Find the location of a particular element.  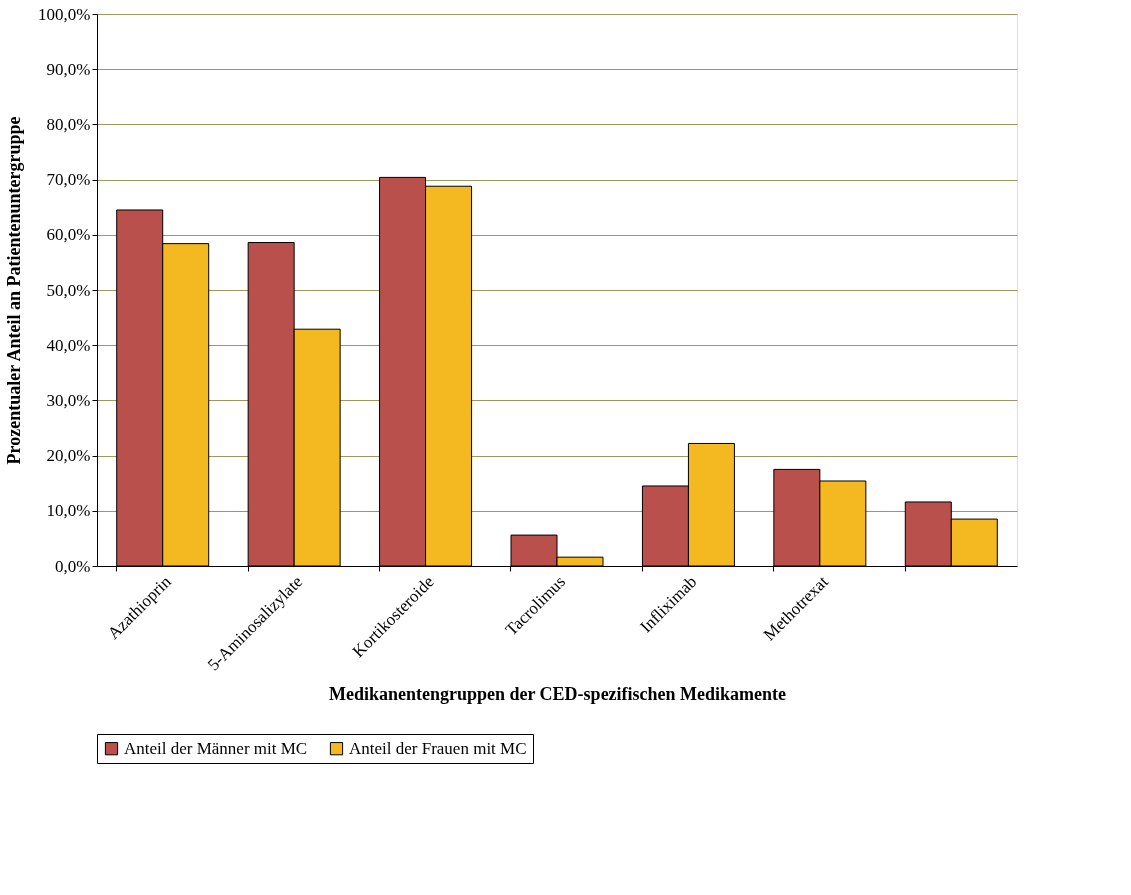

y-tick-label: 30,0% is located at coordinates (68, 400).